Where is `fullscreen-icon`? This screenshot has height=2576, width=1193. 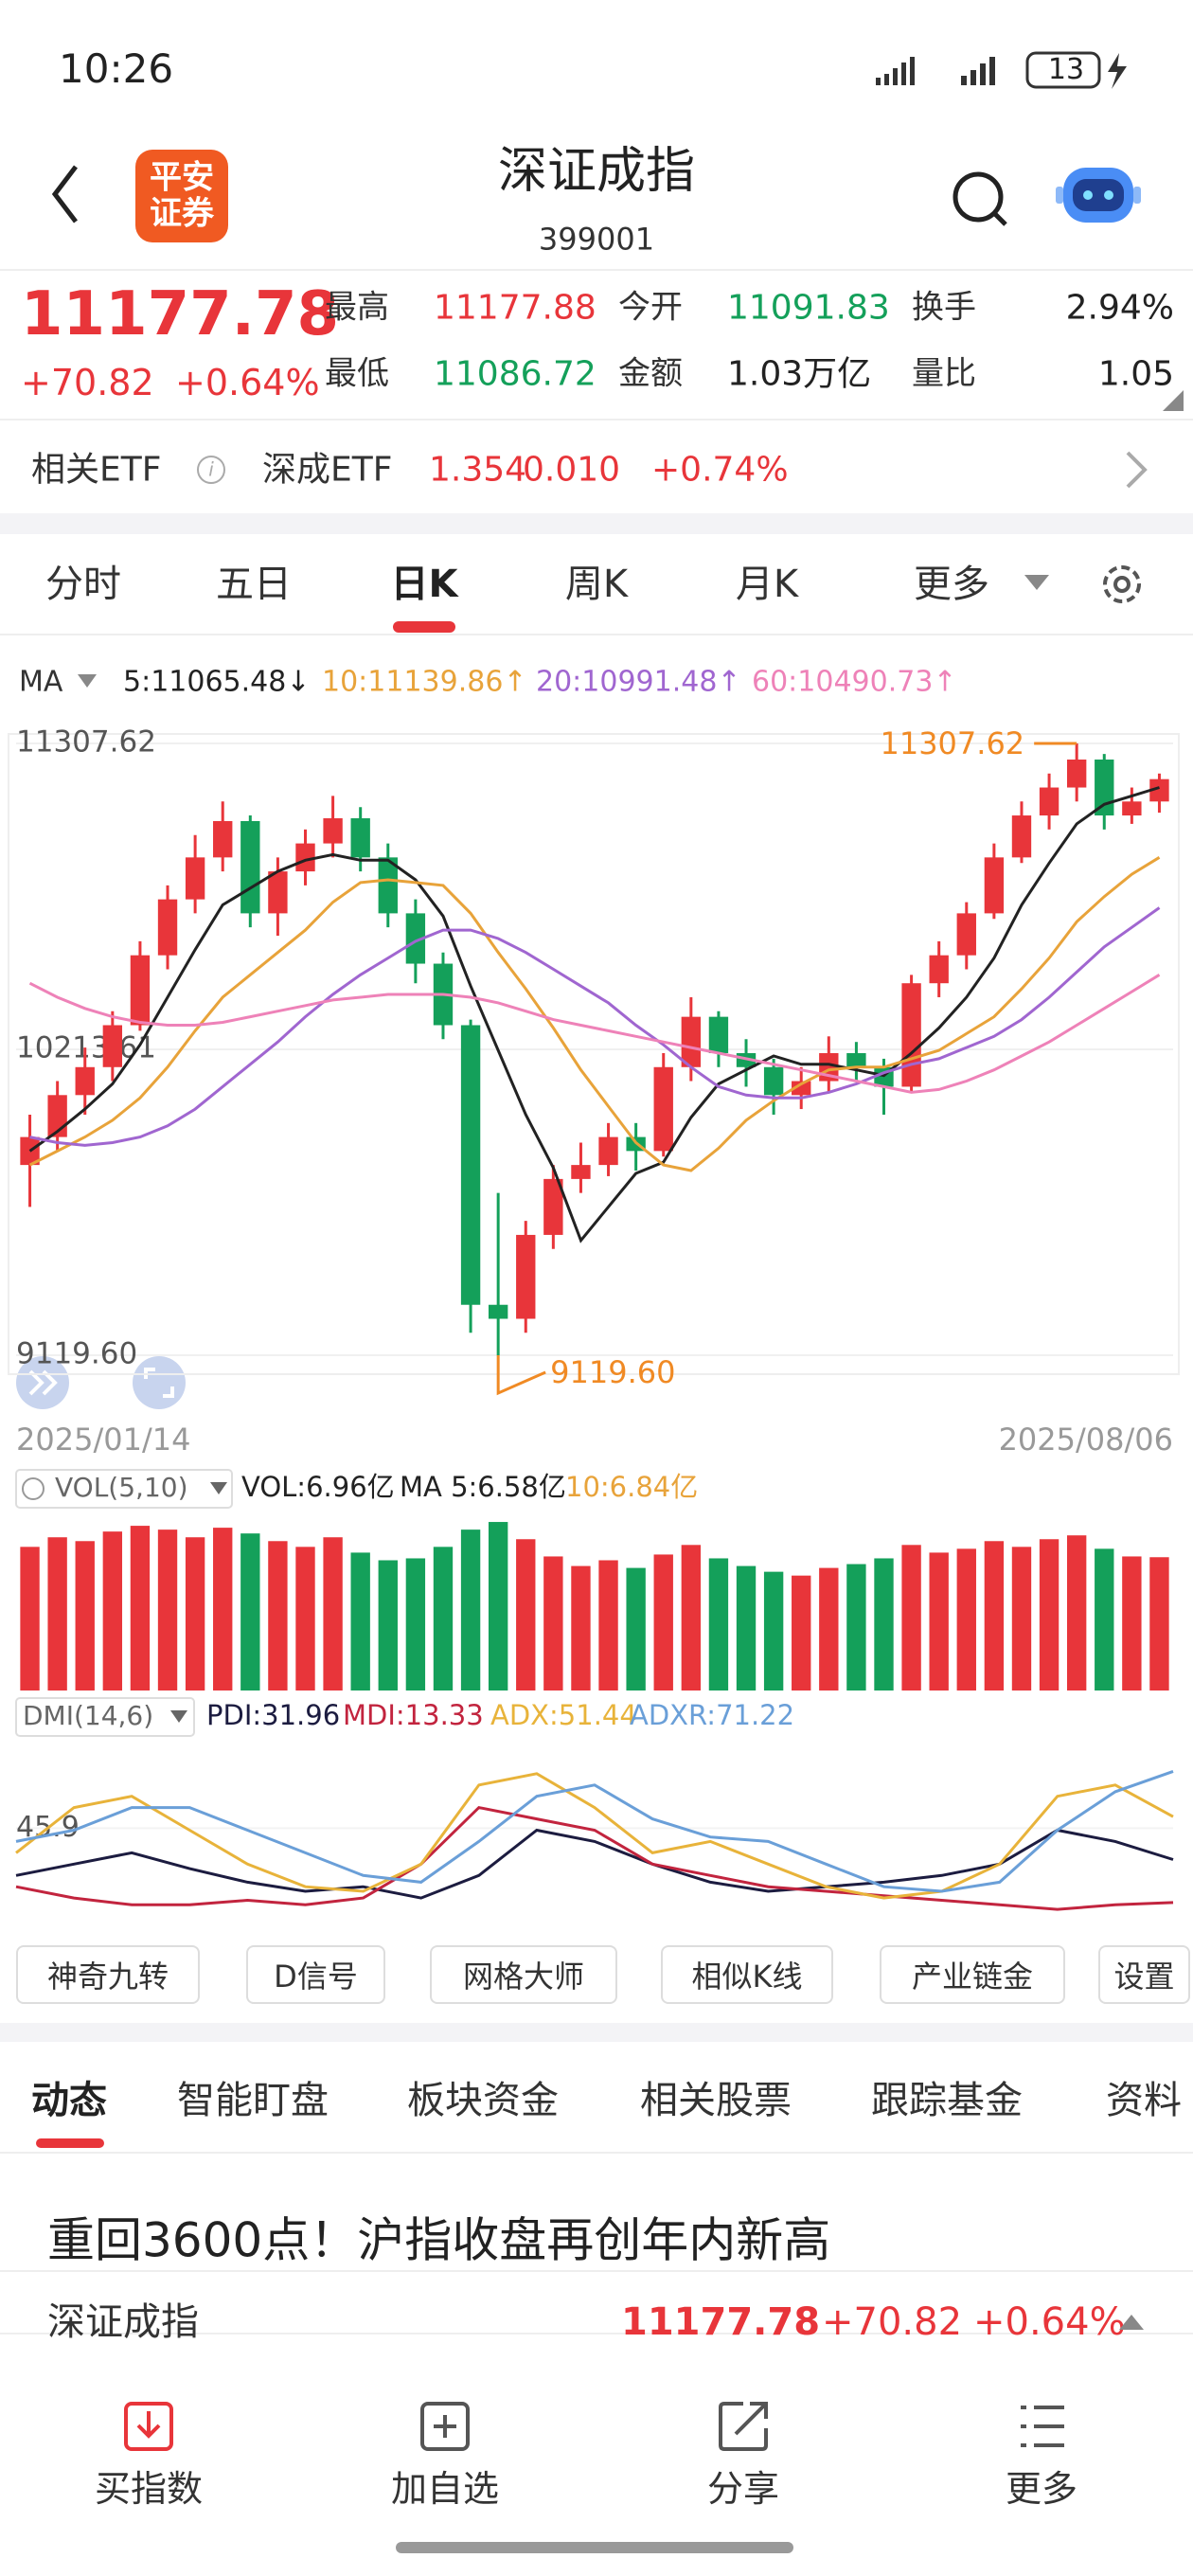 fullscreen-icon is located at coordinates (159, 1383).